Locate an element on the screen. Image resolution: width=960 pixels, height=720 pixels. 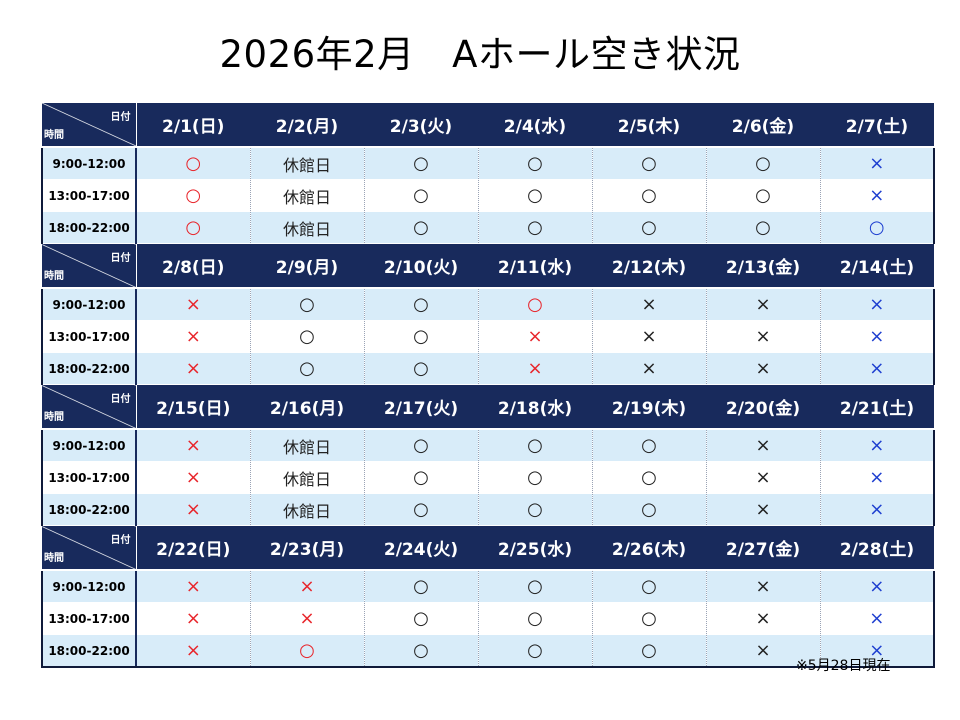
date-header: 2/8(日) is located at coordinates (193, 266).